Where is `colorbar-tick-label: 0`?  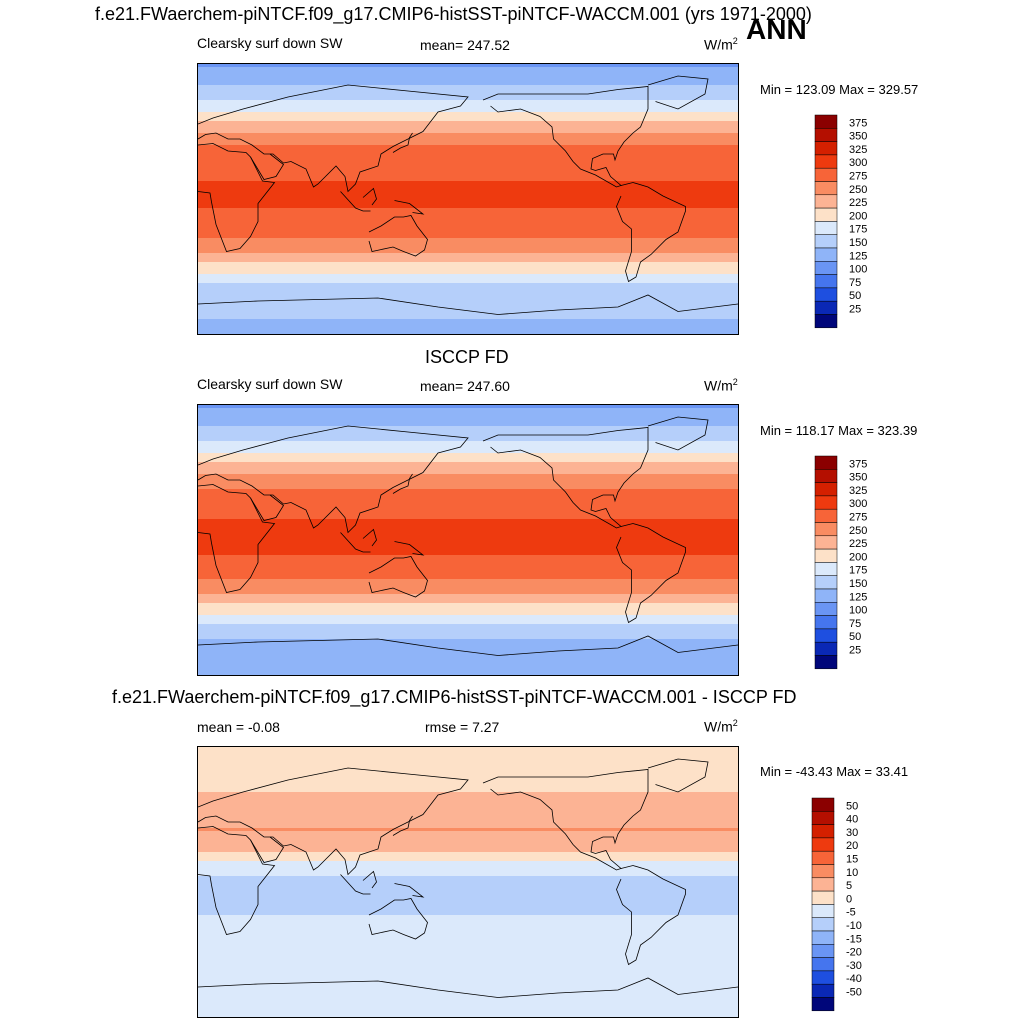 colorbar-tick-label: 0 is located at coordinates (849, 899).